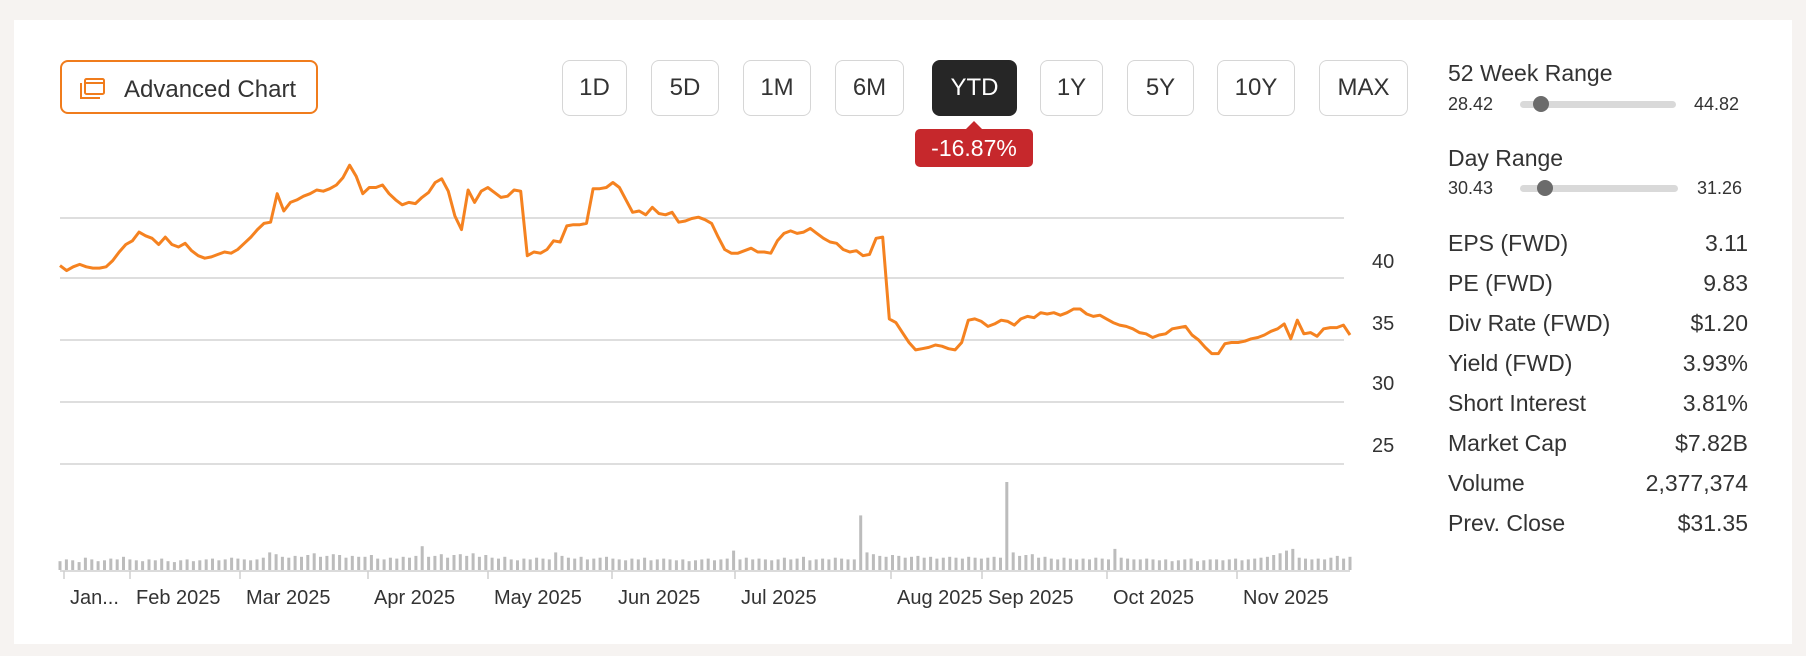 The height and width of the screenshot is (656, 1806). I want to click on week52-range-track, so click(1598, 104).